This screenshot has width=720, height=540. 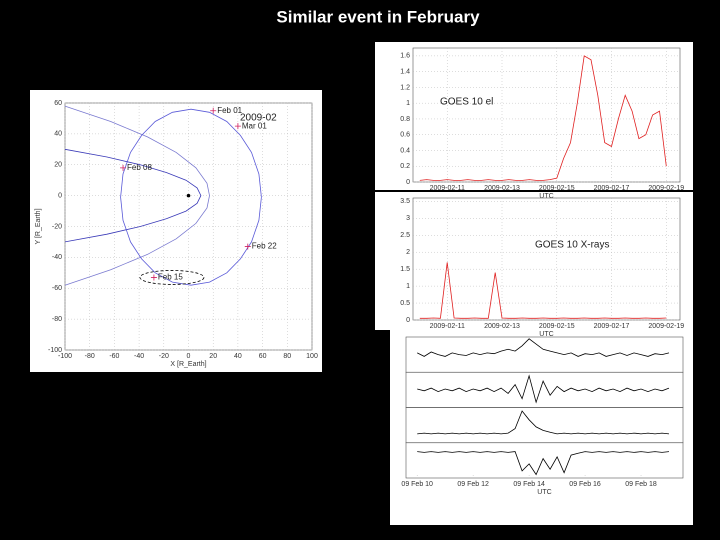 I want to click on y-tick-label: 1.4, so click(x=405, y=71).